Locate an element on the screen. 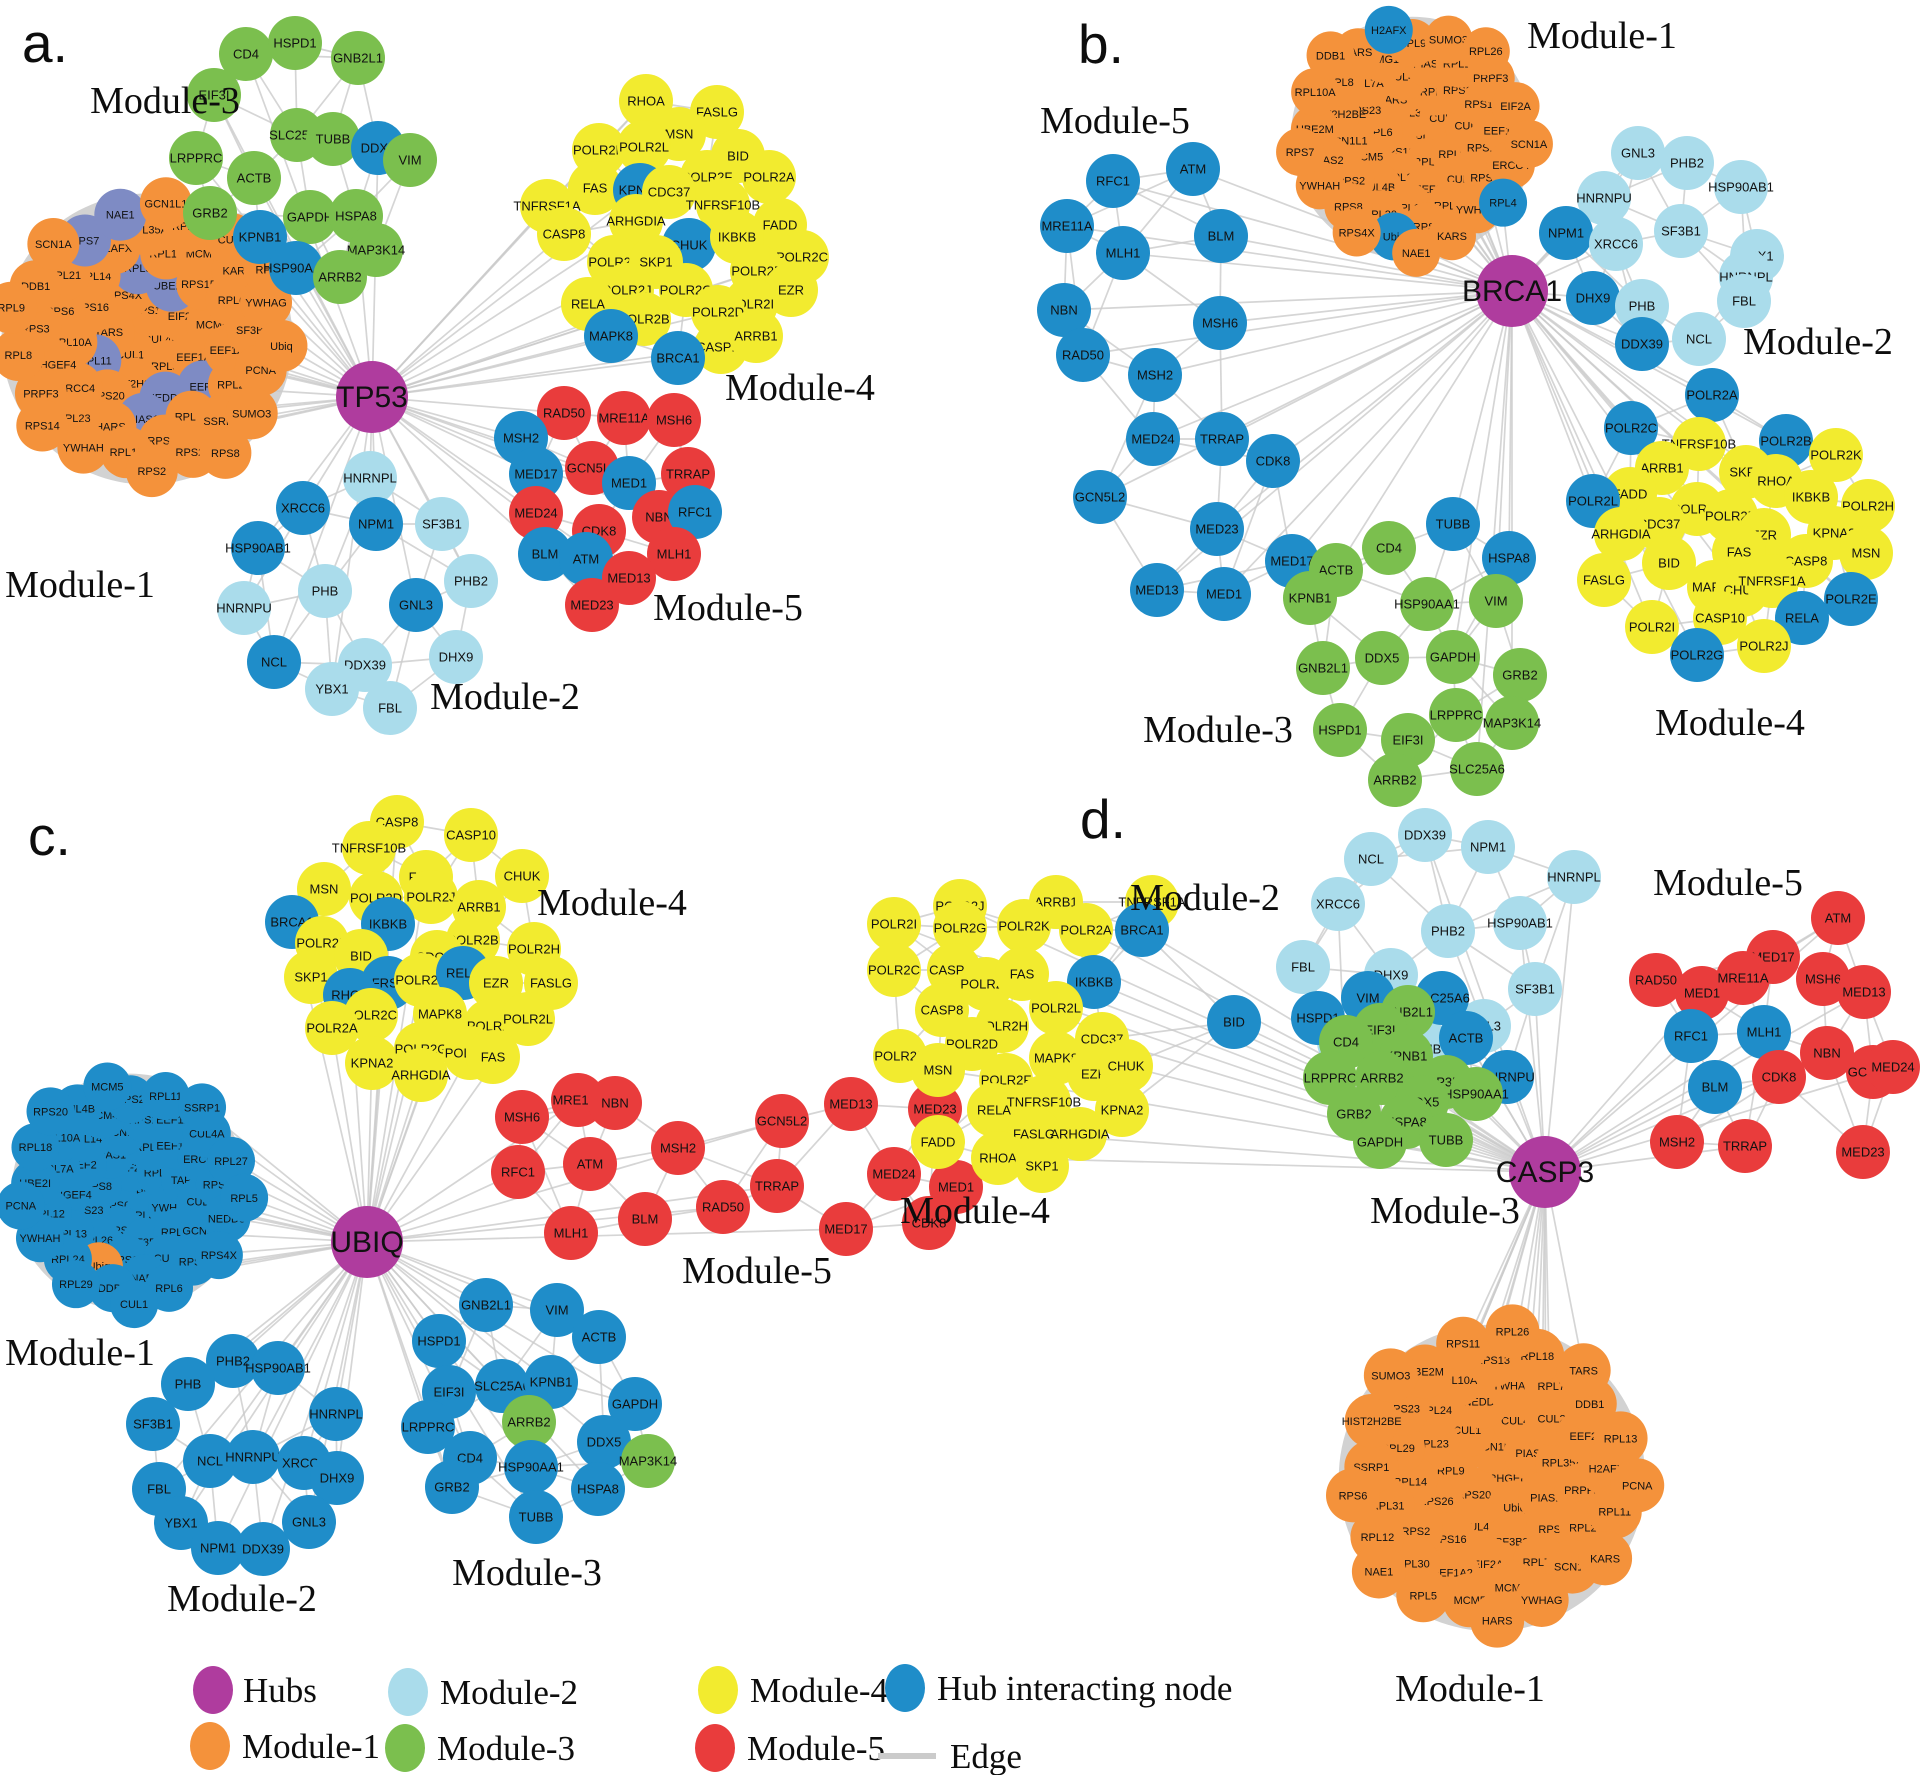  node-HARS: HARS is located at coordinates (1497, 1620).